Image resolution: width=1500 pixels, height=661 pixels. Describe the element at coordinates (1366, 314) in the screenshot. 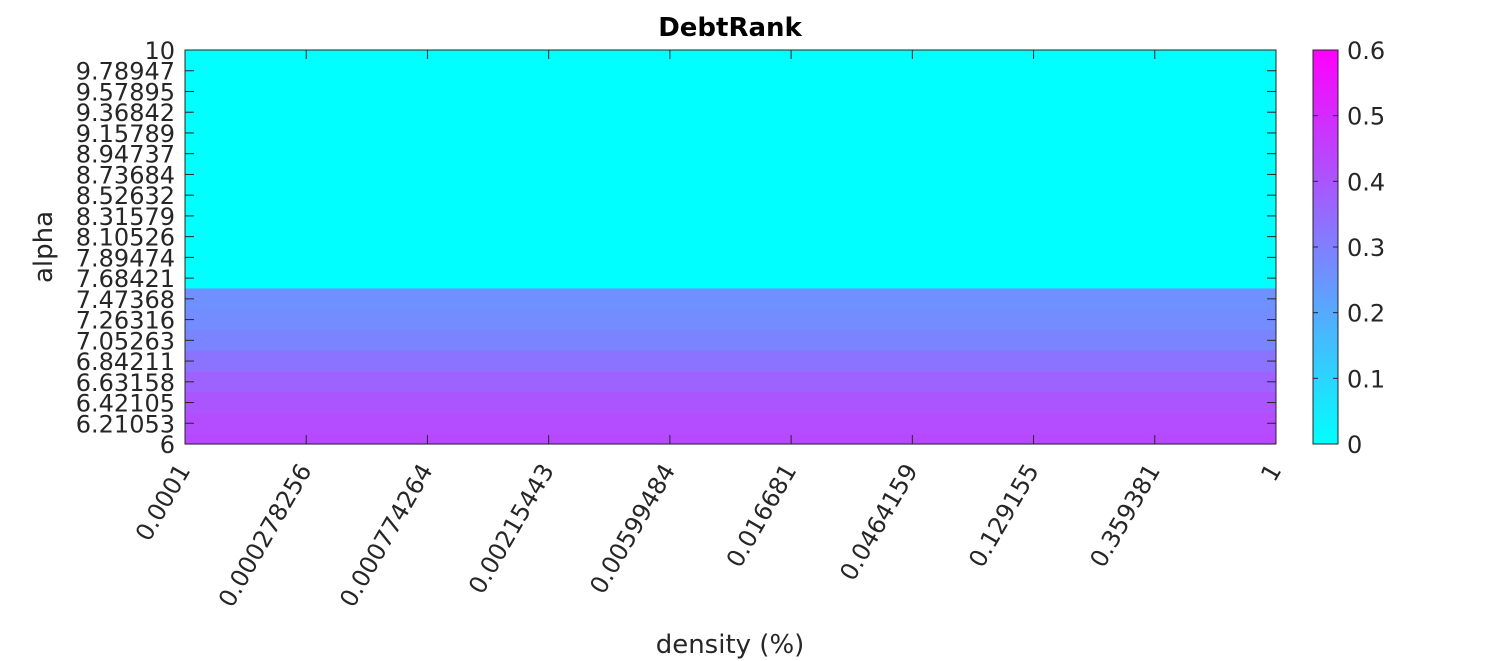

I see `colorbar-tick-label: 0.2` at that location.